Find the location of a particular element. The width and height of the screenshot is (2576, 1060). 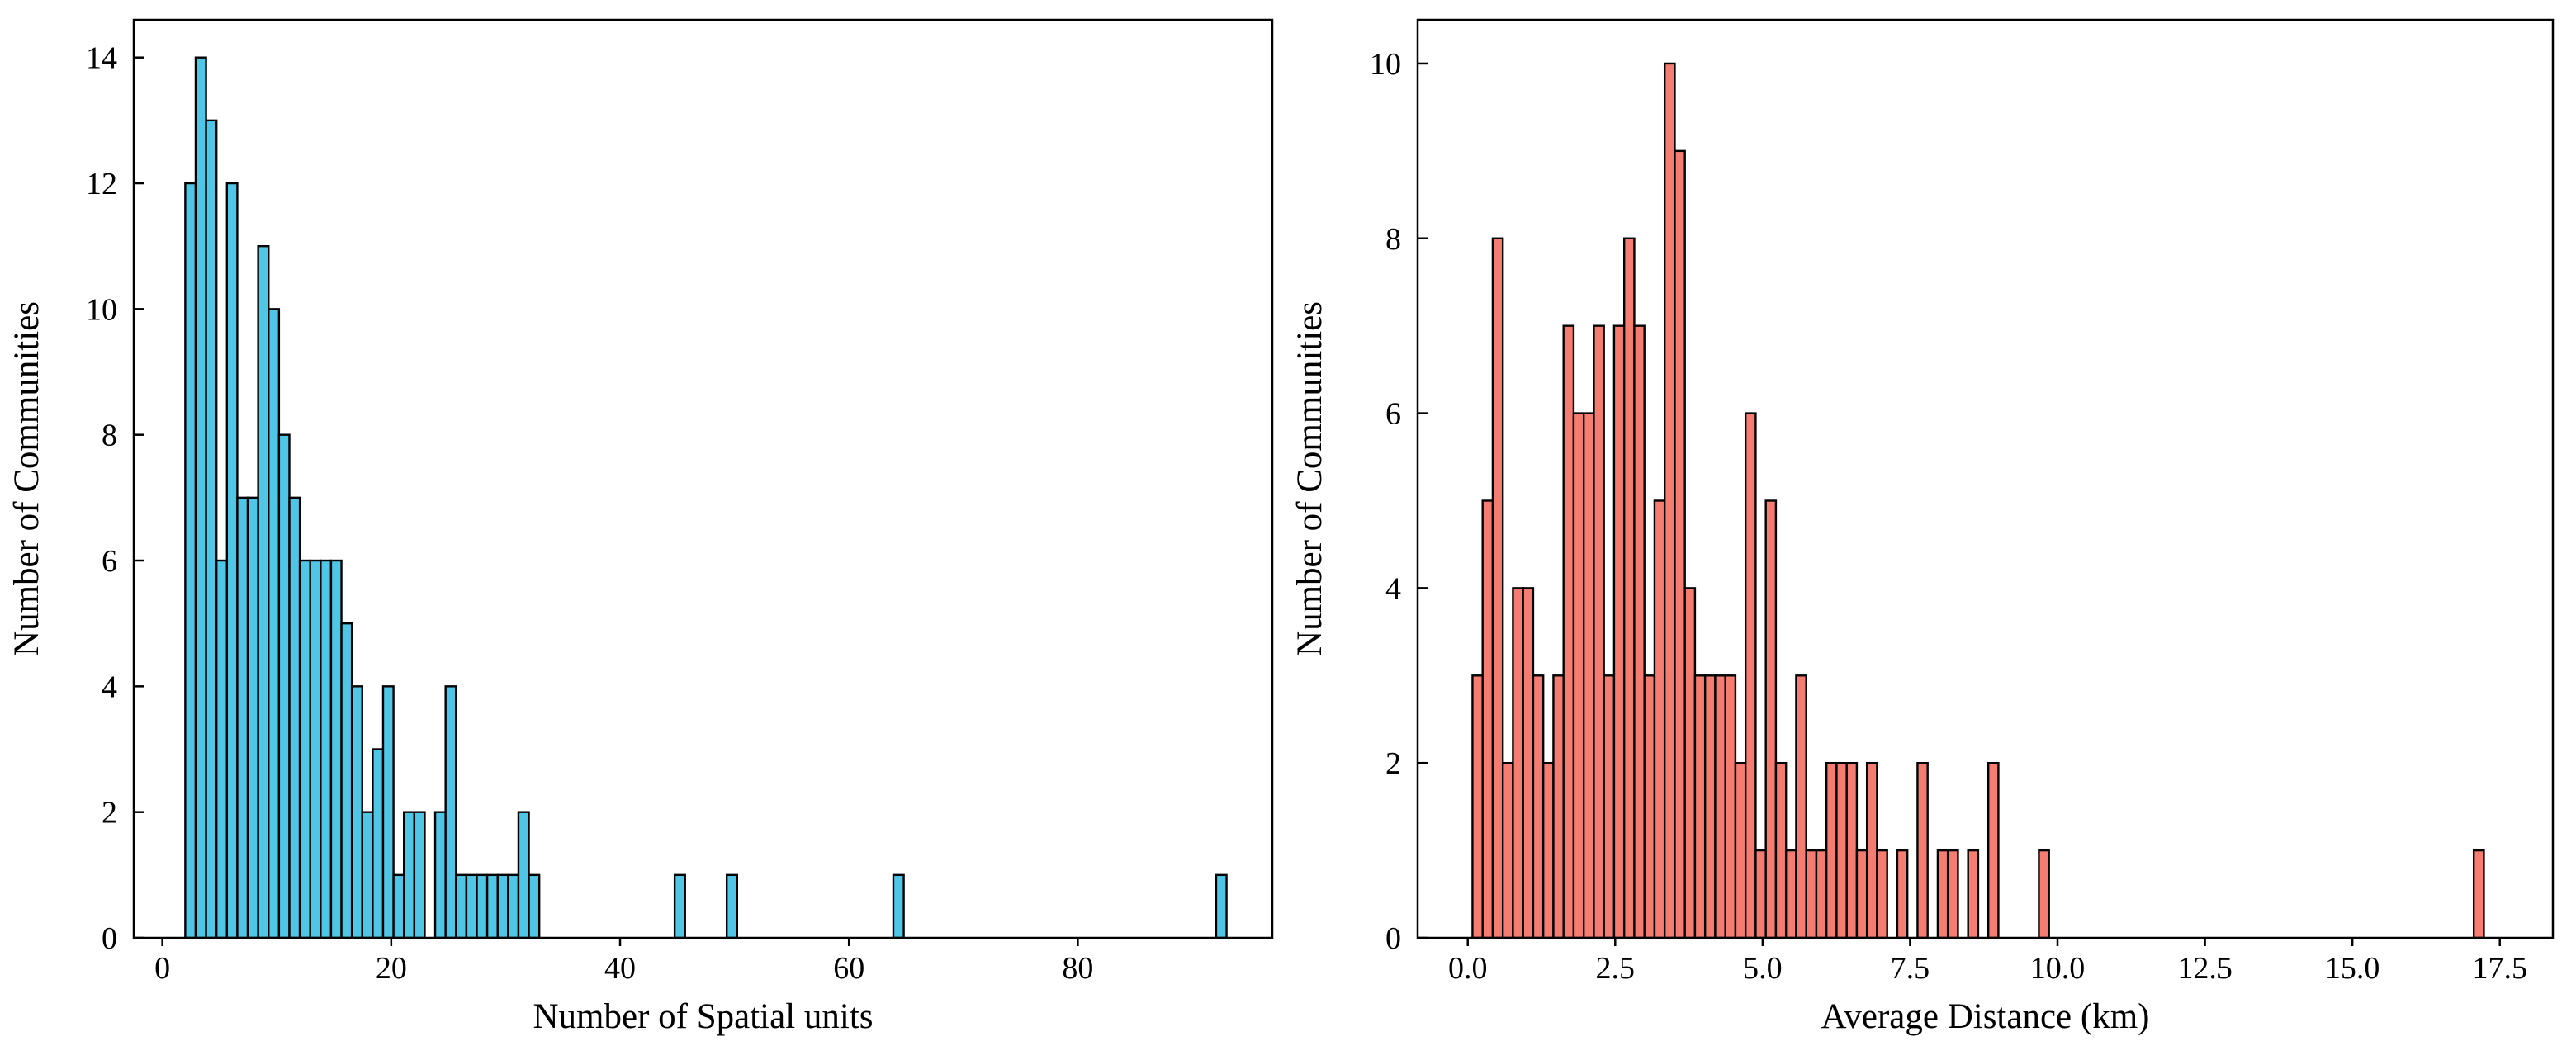

y-tick-label: 0 is located at coordinates (109, 938).